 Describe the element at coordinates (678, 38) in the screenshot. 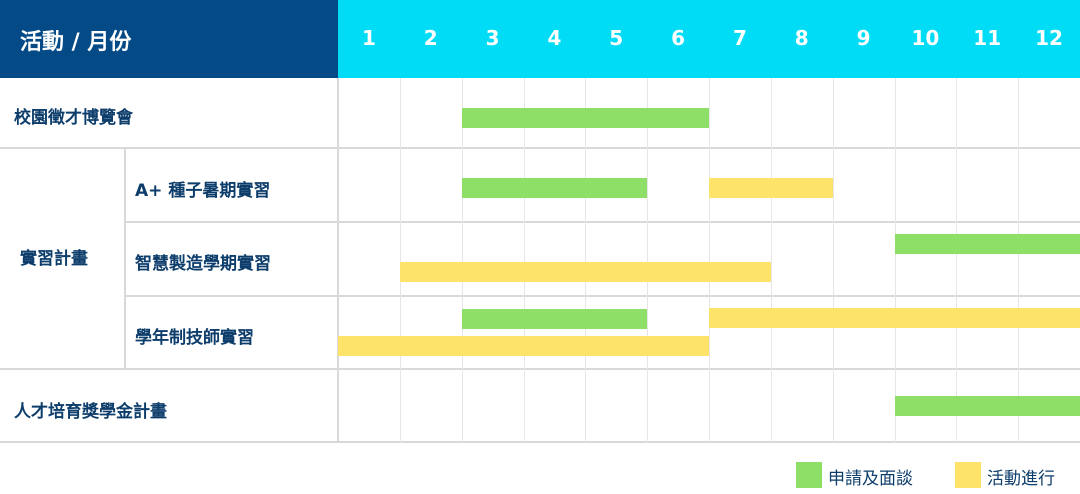

I see `month-label: 6` at that location.